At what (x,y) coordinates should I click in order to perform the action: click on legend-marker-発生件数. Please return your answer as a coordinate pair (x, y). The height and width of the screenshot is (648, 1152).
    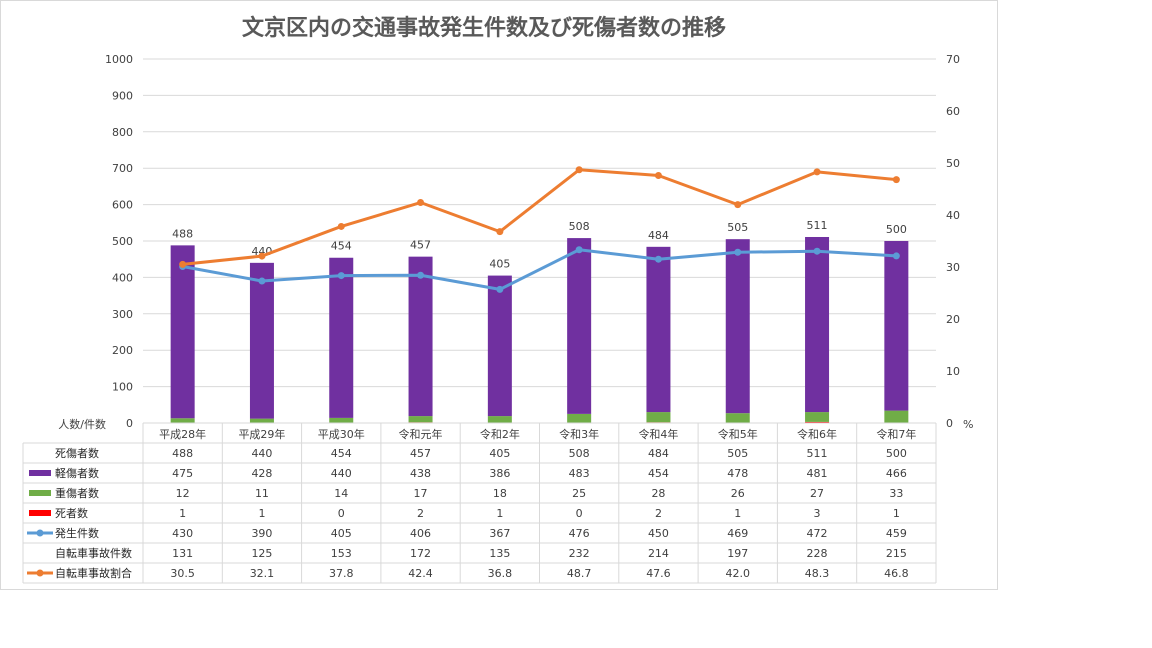
    Looking at the image, I should click on (40, 533).